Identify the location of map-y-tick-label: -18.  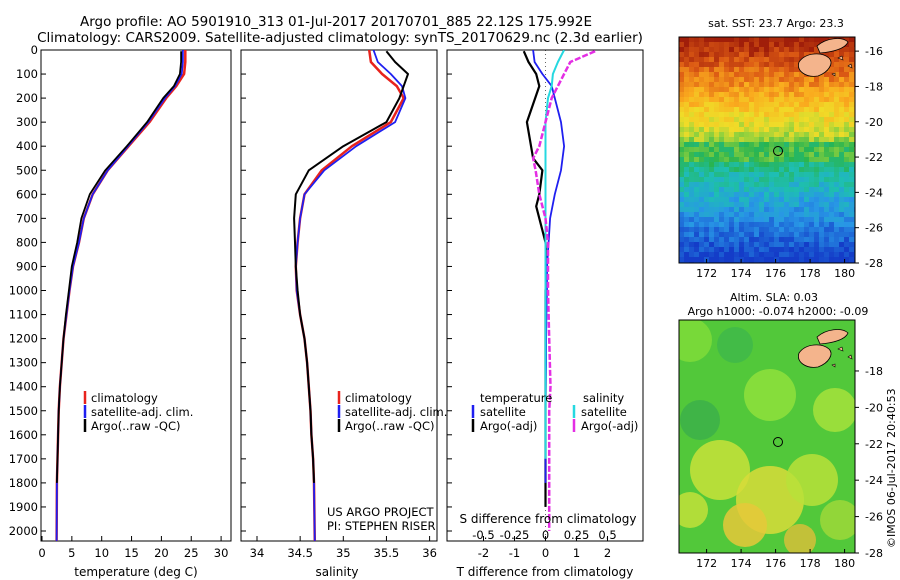
(874, 371).